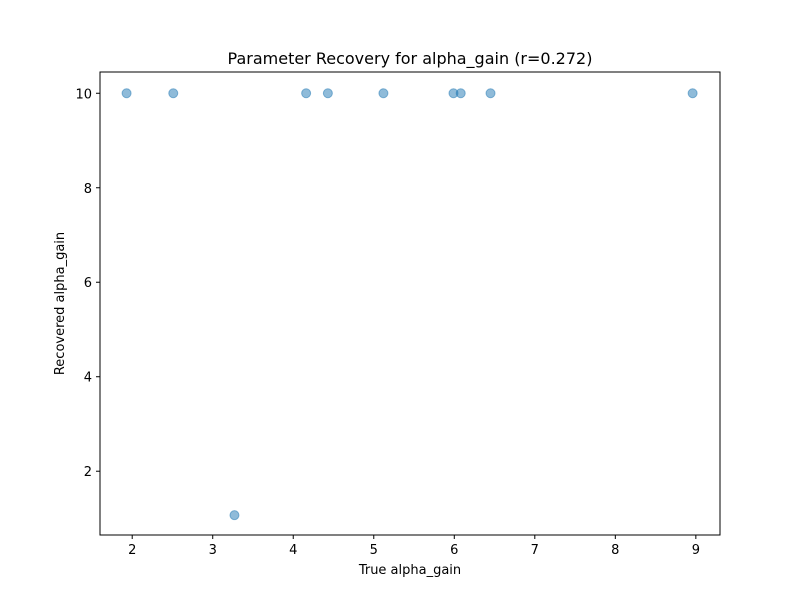  I want to click on x-axis-ticks: 2 3 4 5 6 7 8 9, so click(414, 546).